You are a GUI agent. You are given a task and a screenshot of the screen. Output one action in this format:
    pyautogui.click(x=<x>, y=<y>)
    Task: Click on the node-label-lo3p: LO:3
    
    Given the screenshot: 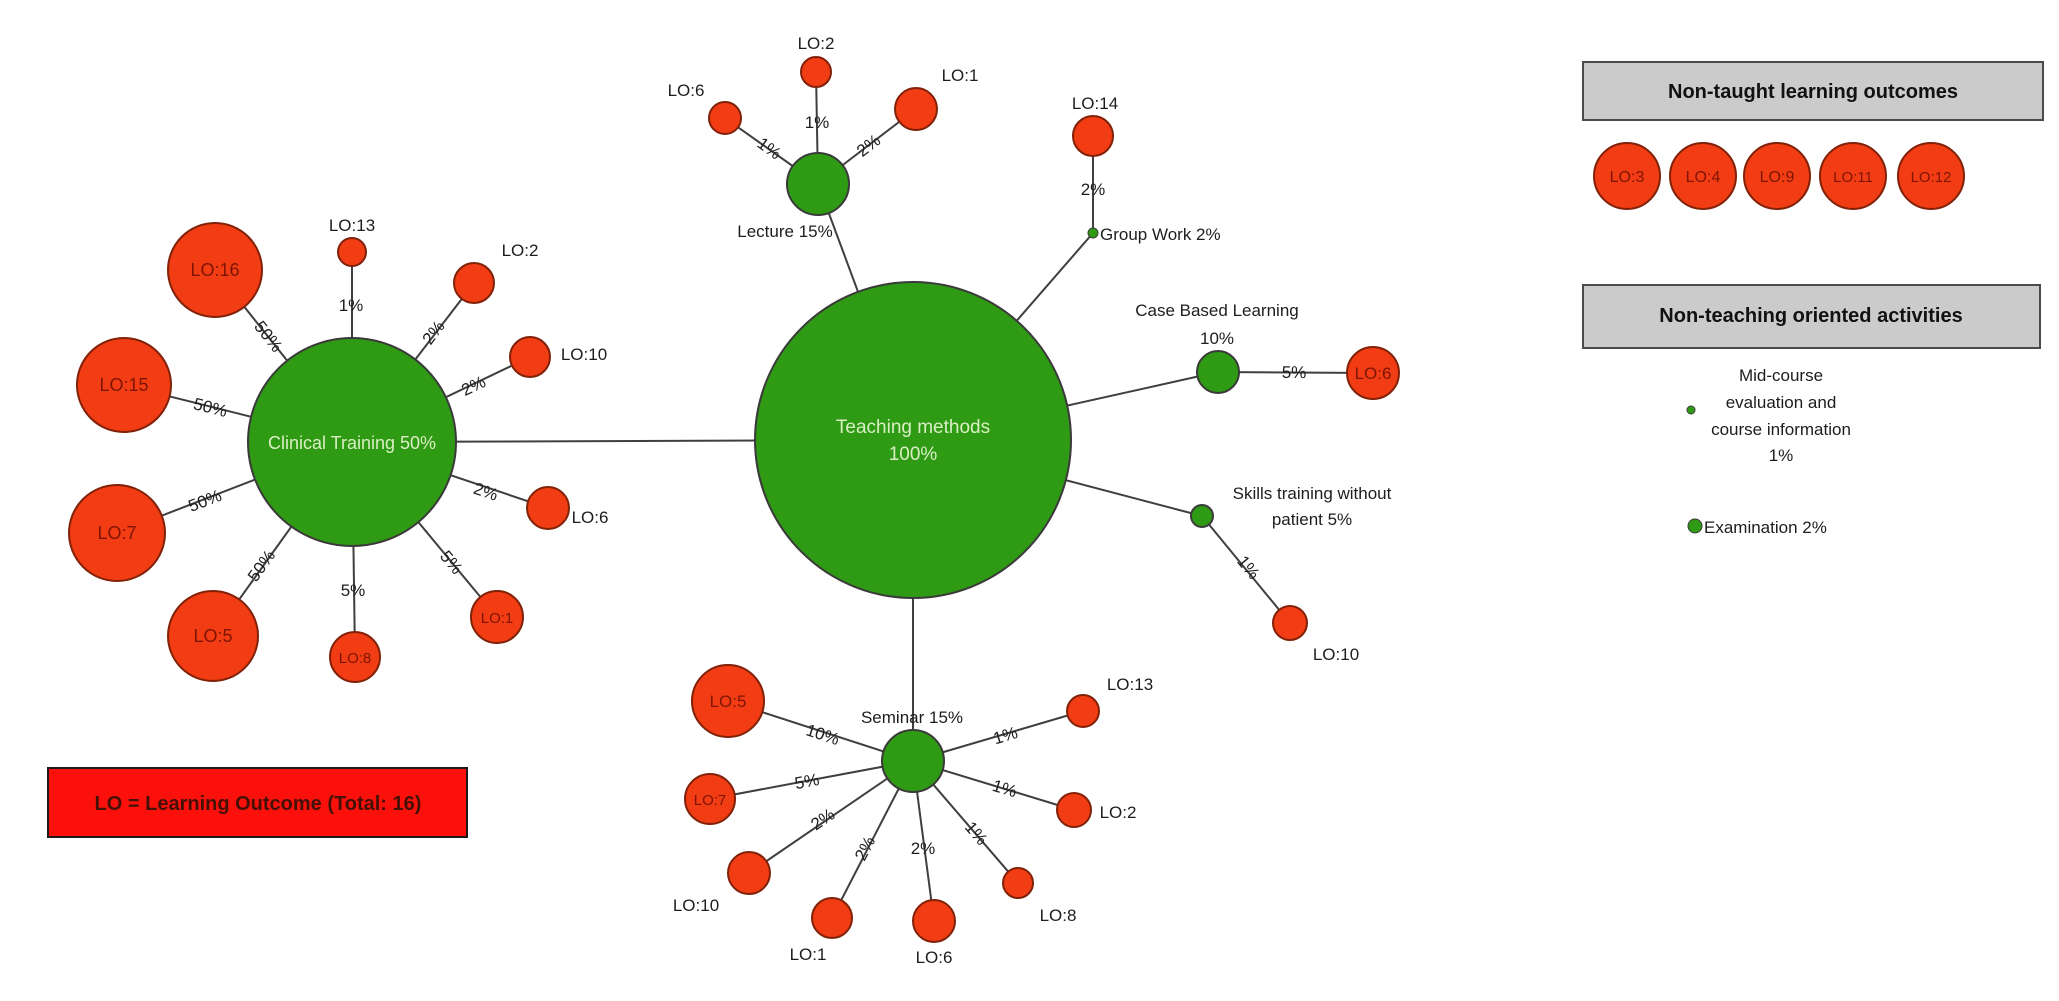 What is the action you would take?
    pyautogui.click(x=1627, y=177)
    